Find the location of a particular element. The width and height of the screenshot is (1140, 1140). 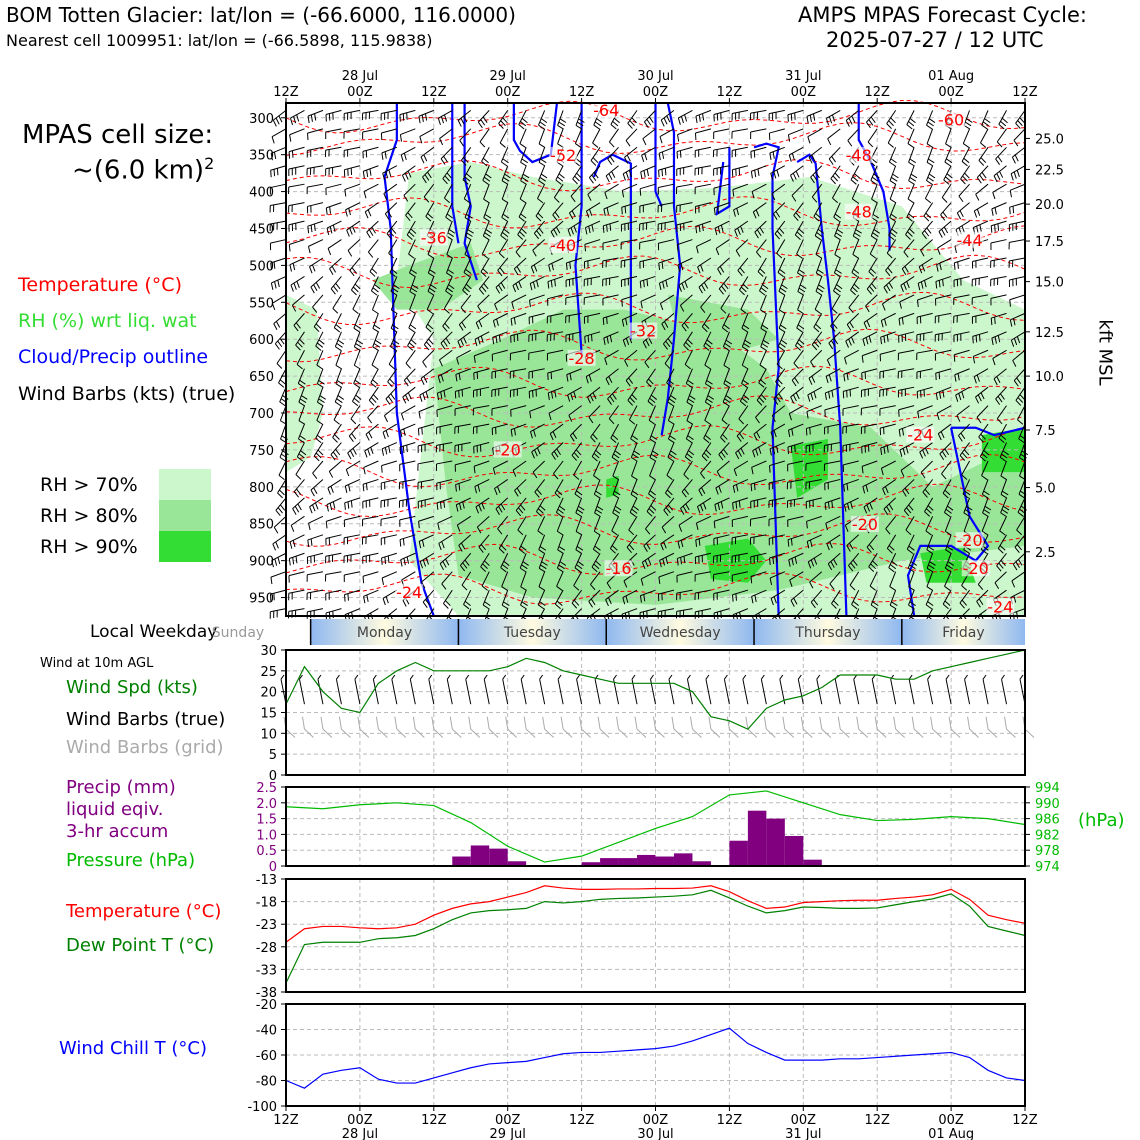

kft-tick-label: 20.0 is located at coordinates (1049, 205).